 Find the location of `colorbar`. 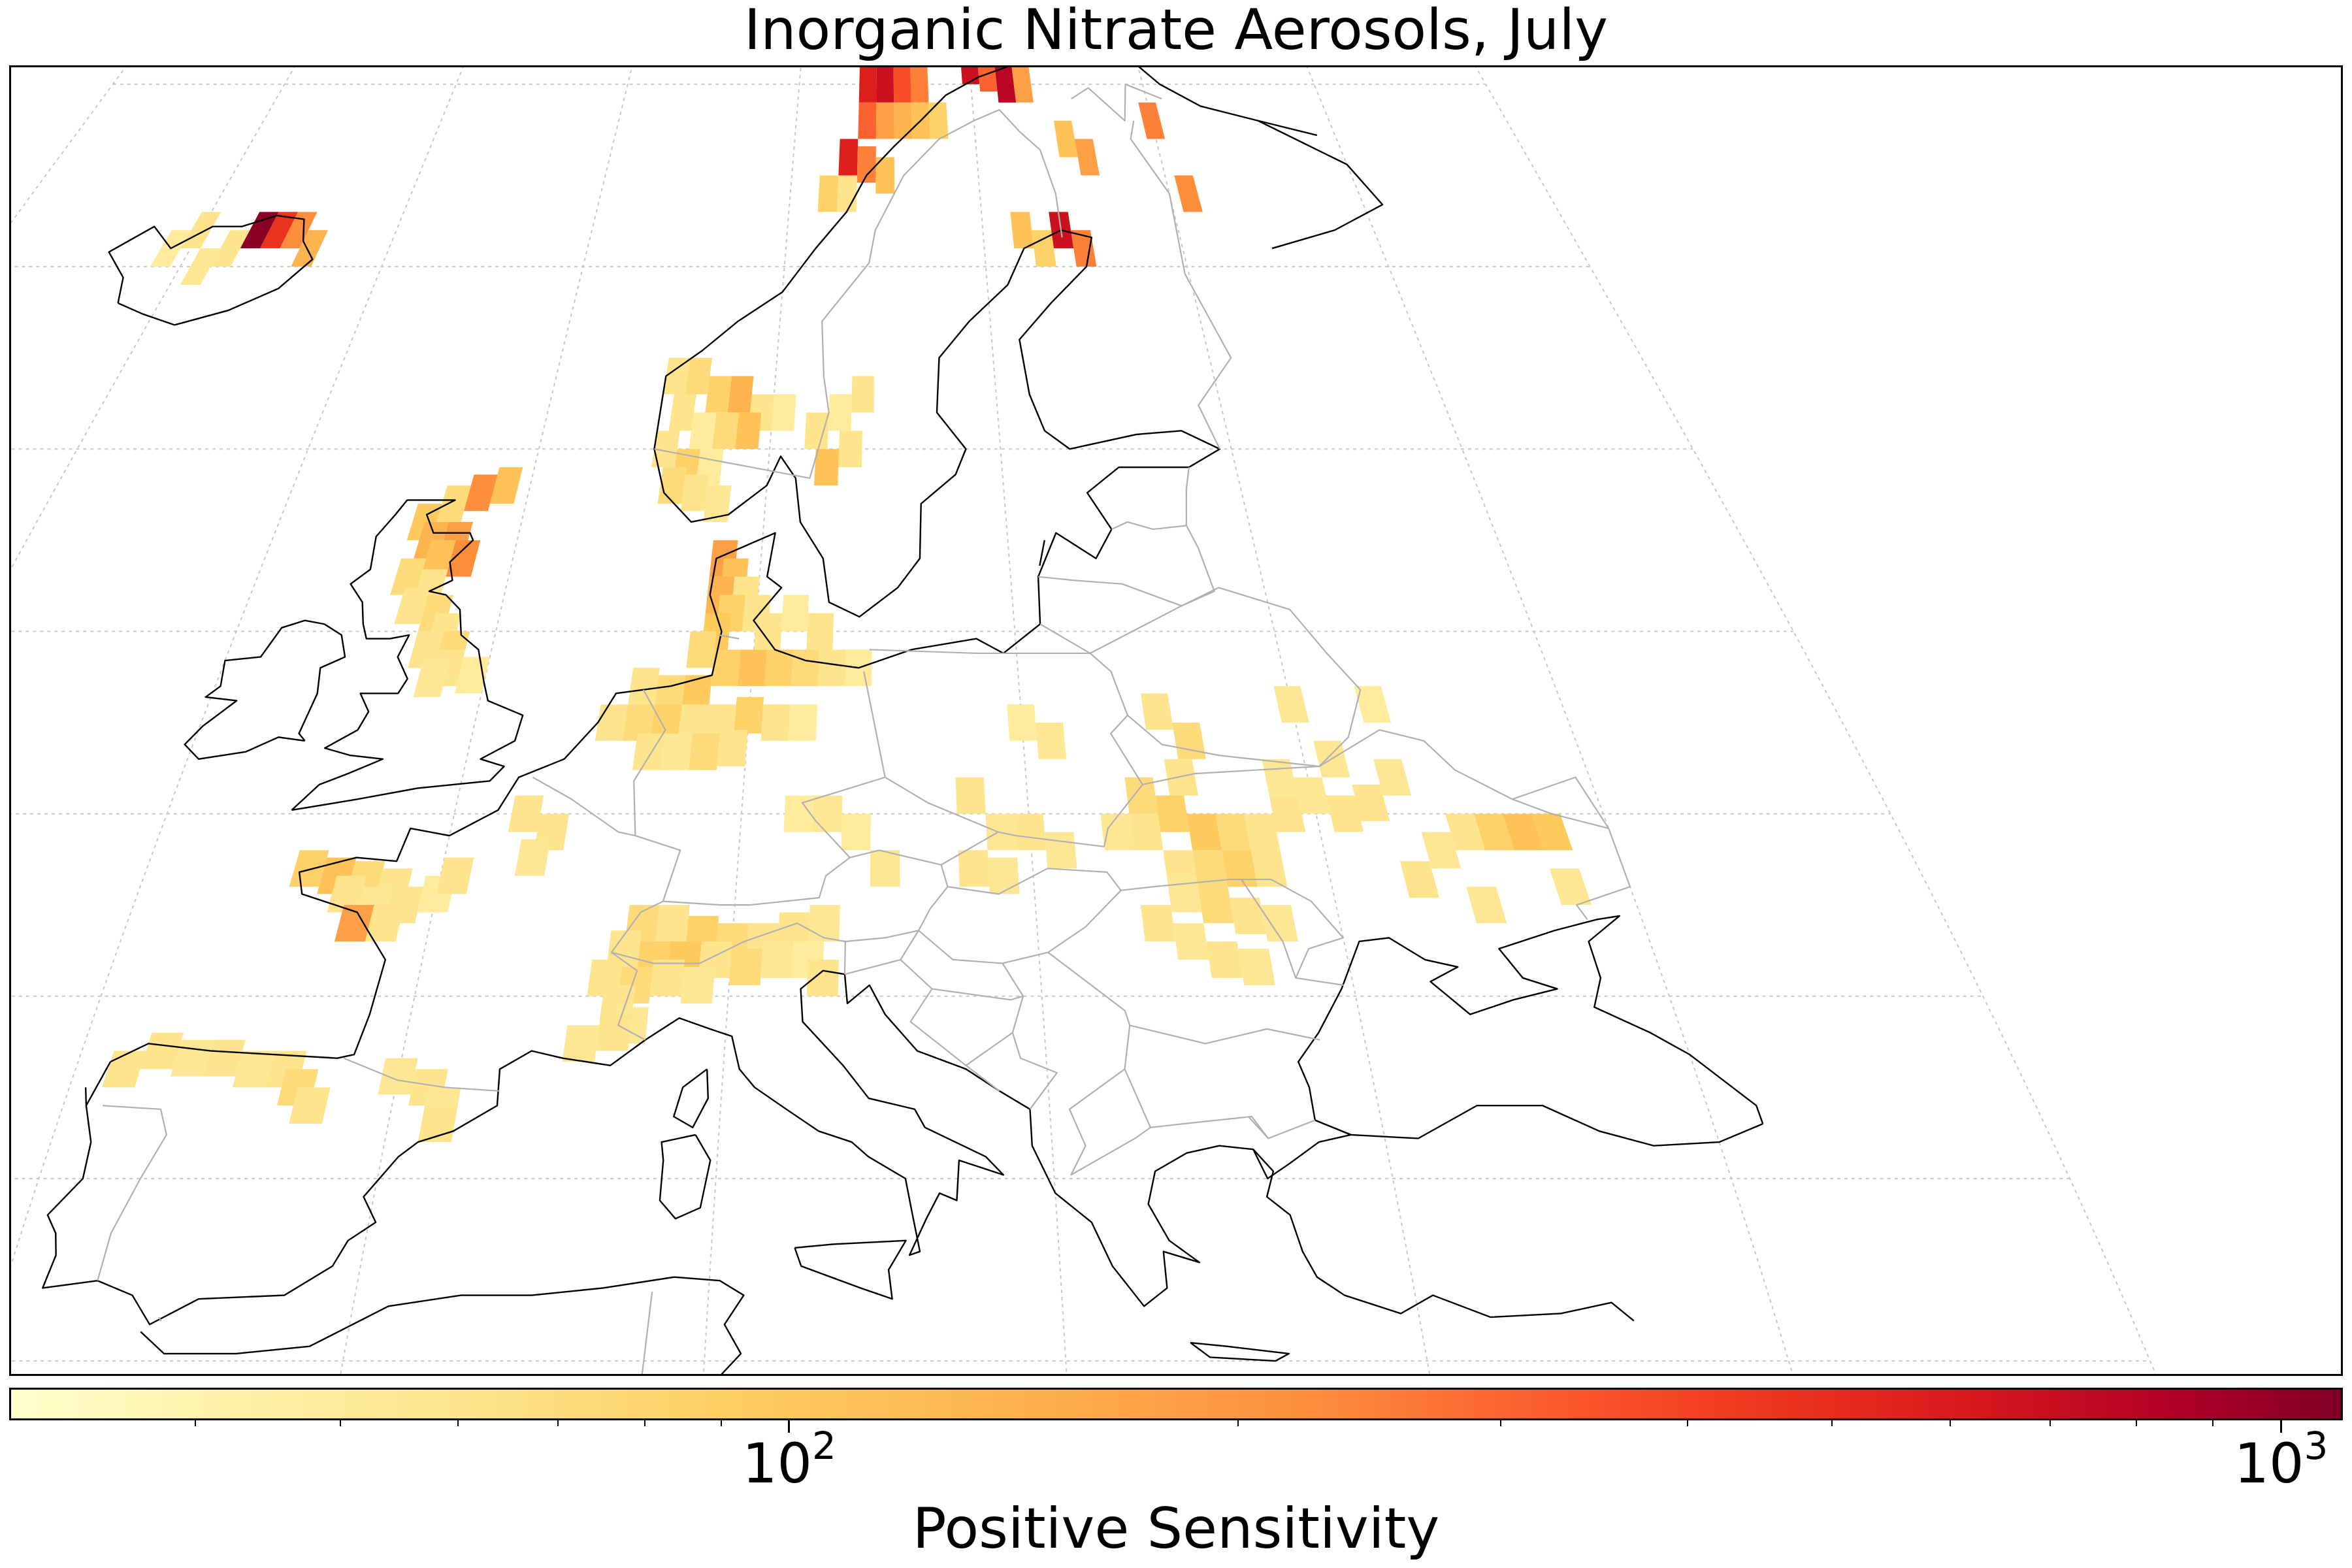

colorbar is located at coordinates (1176, 1404).